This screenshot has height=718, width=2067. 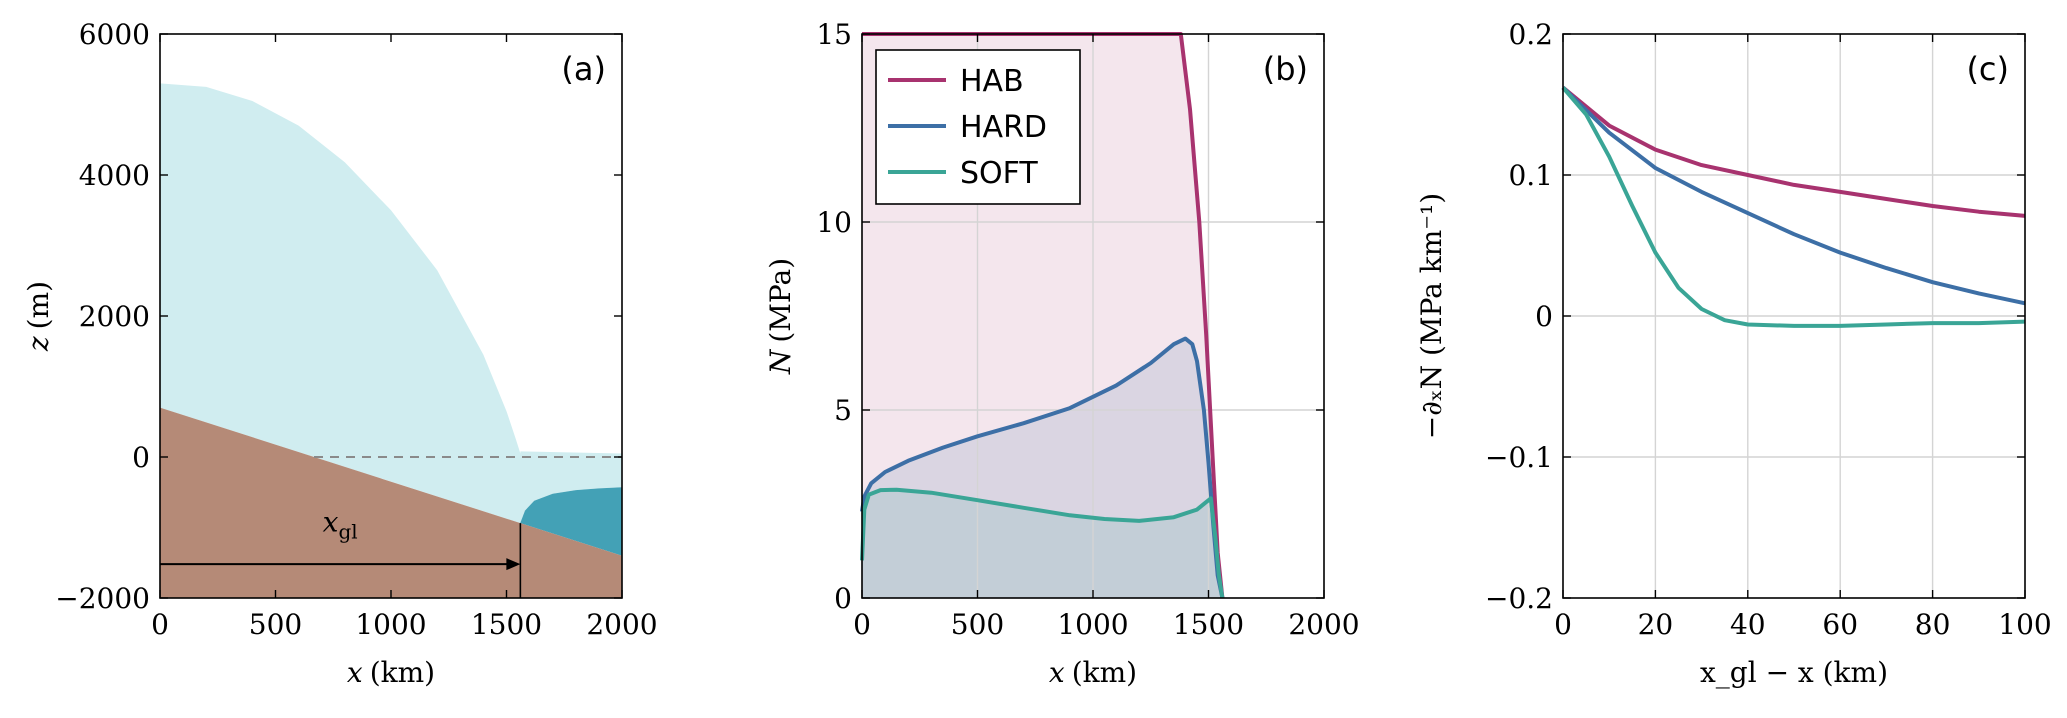 What do you see at coordinates (1042, 315) in the screenshot?
I see `panel-b-series` at bounding box center [1042, 315].